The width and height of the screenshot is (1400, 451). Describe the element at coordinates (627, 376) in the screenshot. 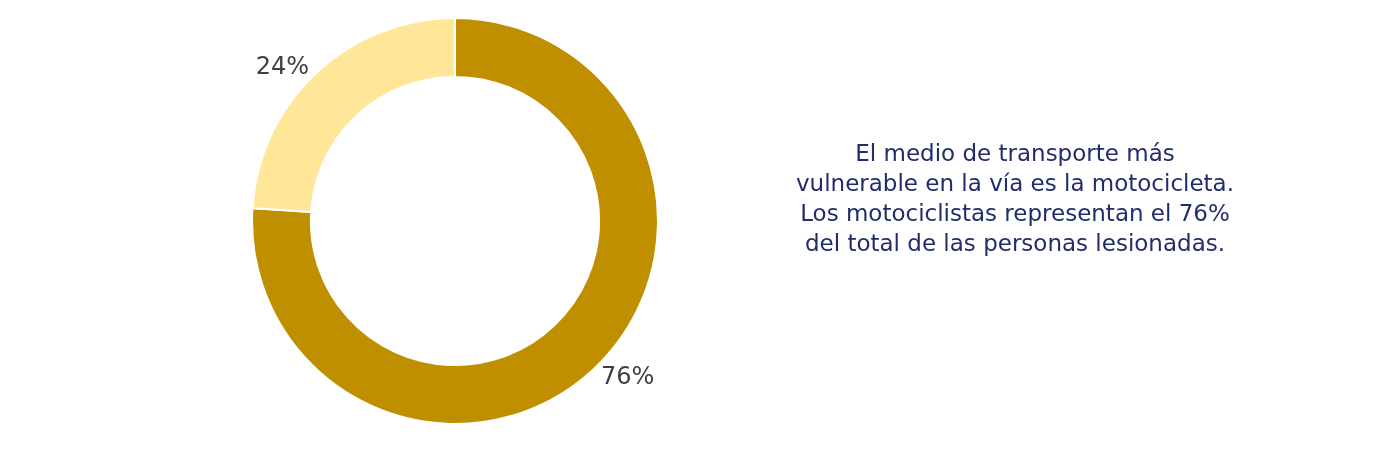

I see `data-label: 76%` at that location.